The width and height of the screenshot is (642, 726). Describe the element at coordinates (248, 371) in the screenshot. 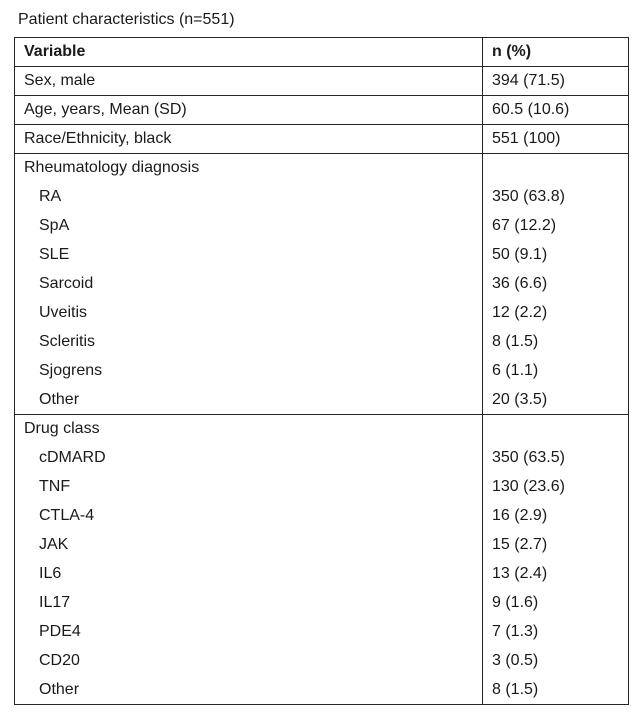

I see `variable-cell: Sjogrens` at that location.